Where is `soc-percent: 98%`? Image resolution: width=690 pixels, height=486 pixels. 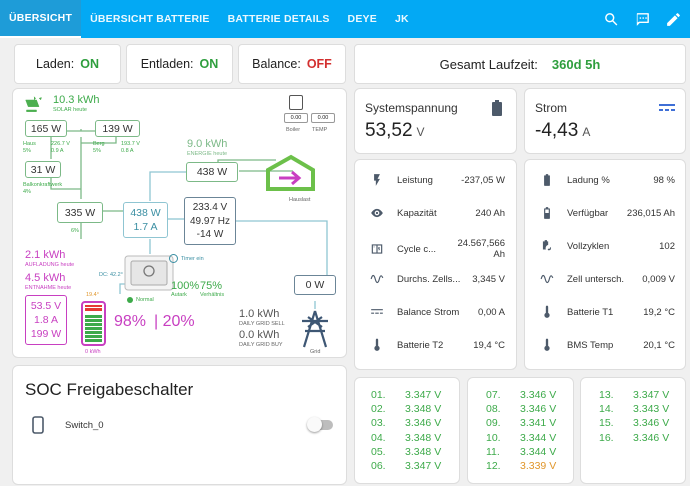
soc-percent: 98% is located at coordinates (130, 321).